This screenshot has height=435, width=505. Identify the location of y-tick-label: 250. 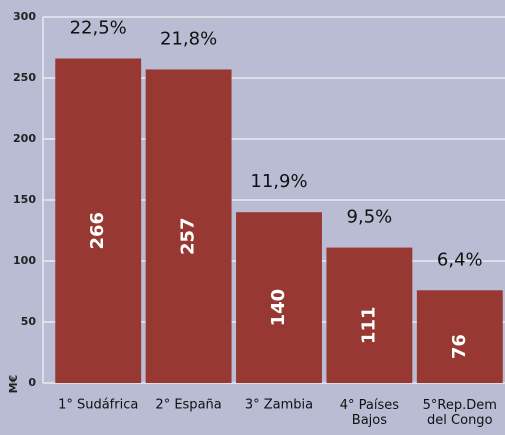
(24, 77).